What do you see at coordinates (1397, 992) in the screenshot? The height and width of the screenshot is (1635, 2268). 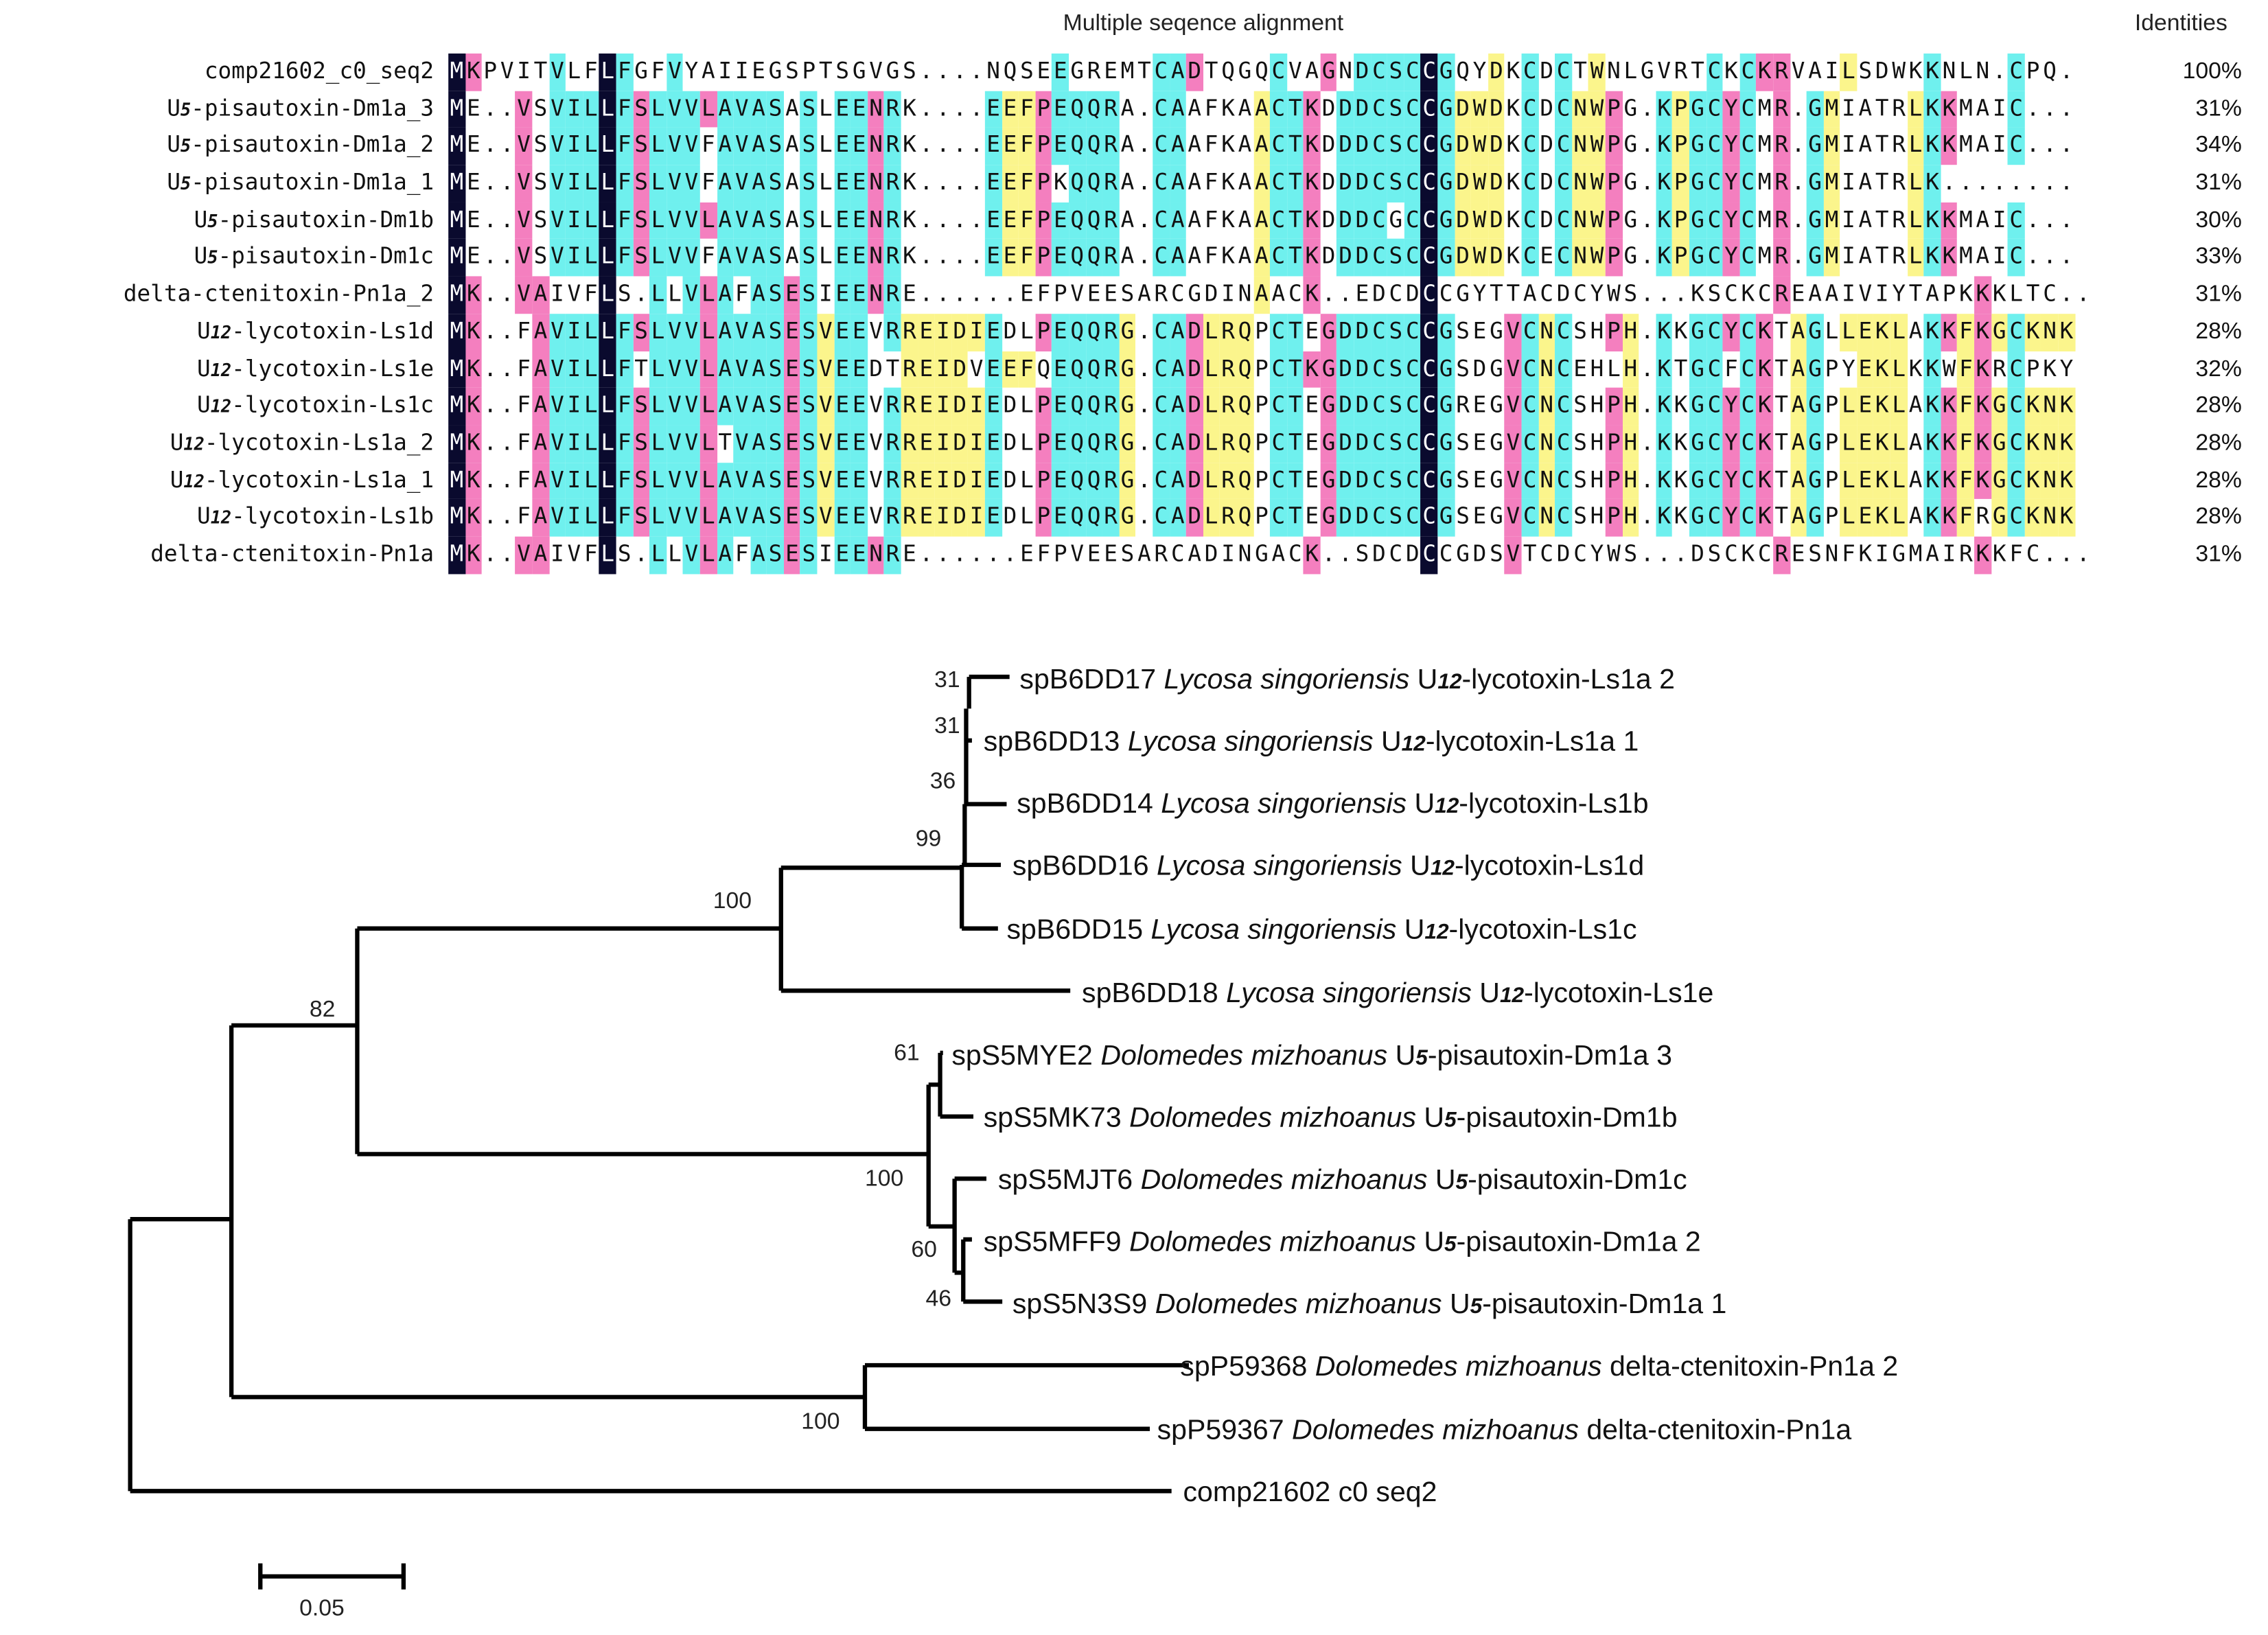 I see `leaf-species: singoriensis` at bounding box center [1397, 992].